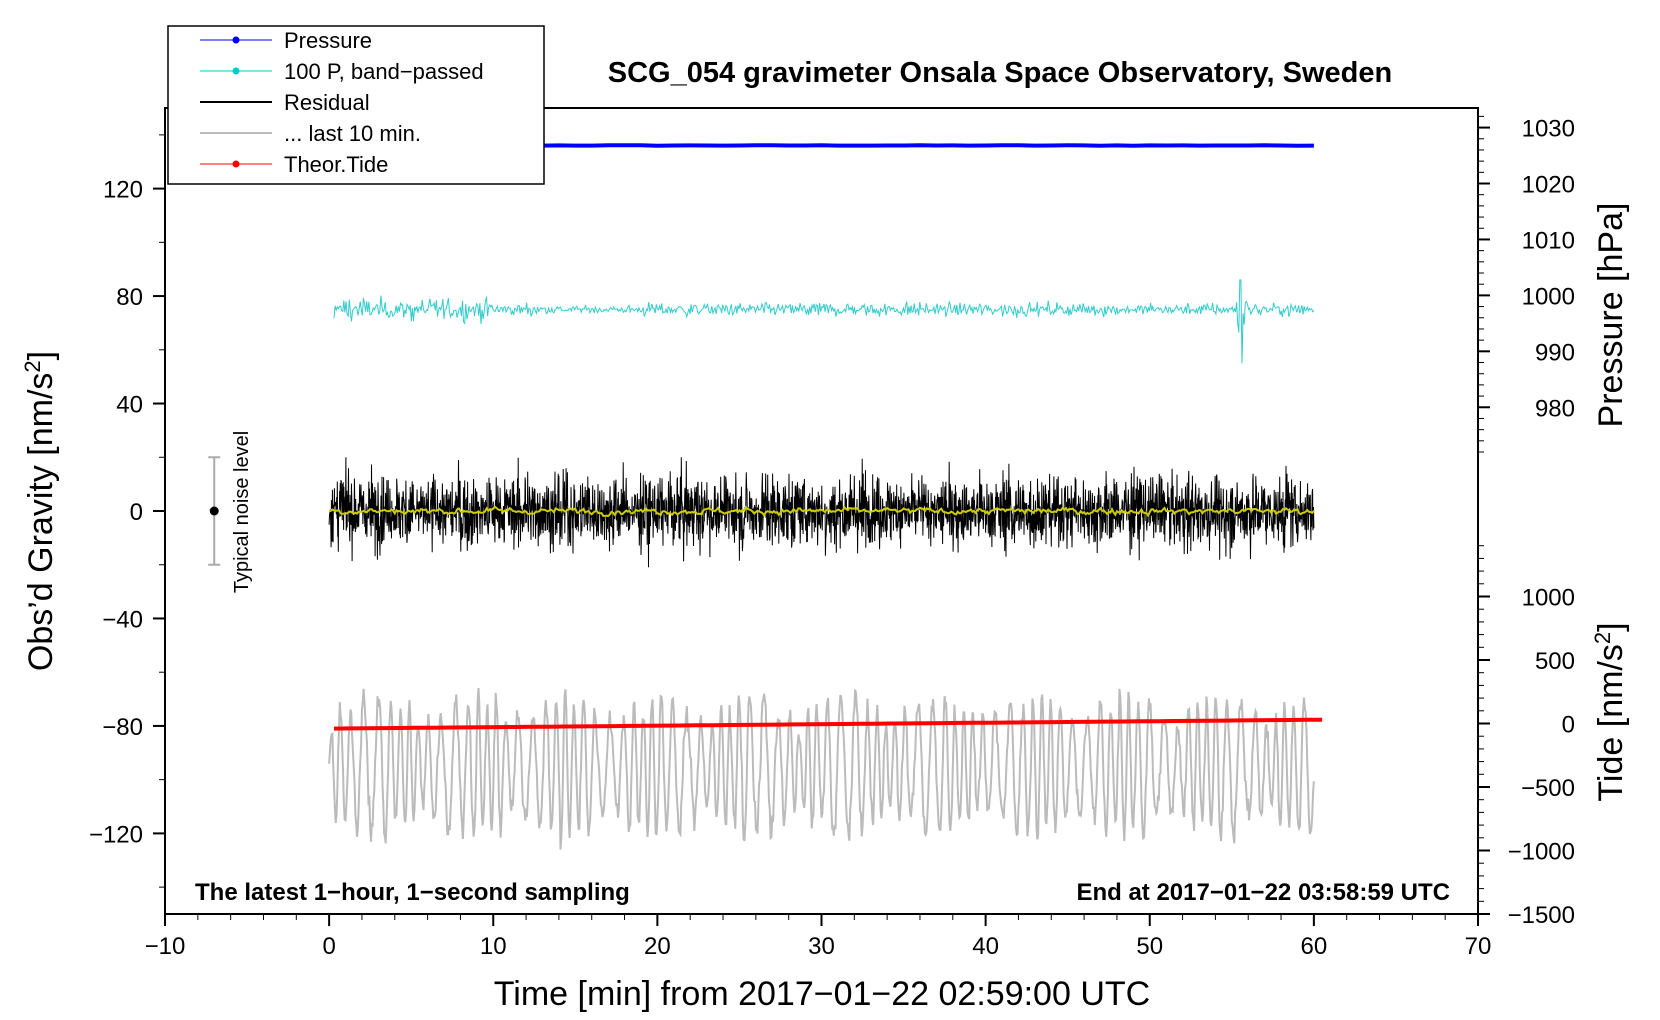 The image size is (1660, 1020). Describe the element at coordinates (1555, 352) in the screenshot. I see `pressure-tick-label: 990` at that location.